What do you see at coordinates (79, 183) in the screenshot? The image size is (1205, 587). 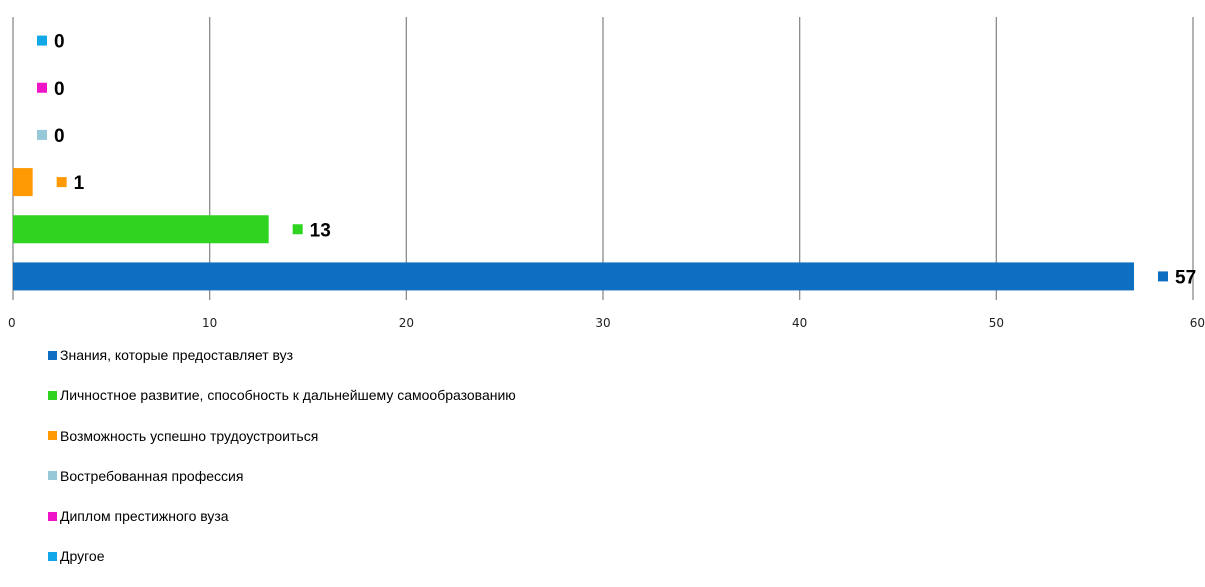 I see `value-label: 1` at bounding box center [79, 183].